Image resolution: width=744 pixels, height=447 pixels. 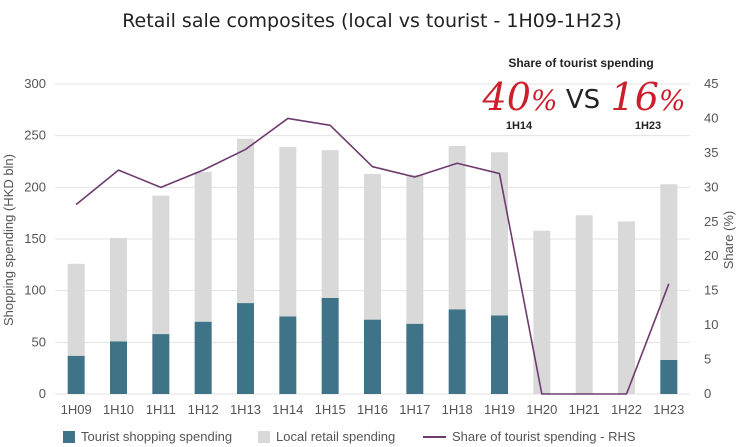 I want to click on x-tick: 1H16, so click(x=372, y=409).